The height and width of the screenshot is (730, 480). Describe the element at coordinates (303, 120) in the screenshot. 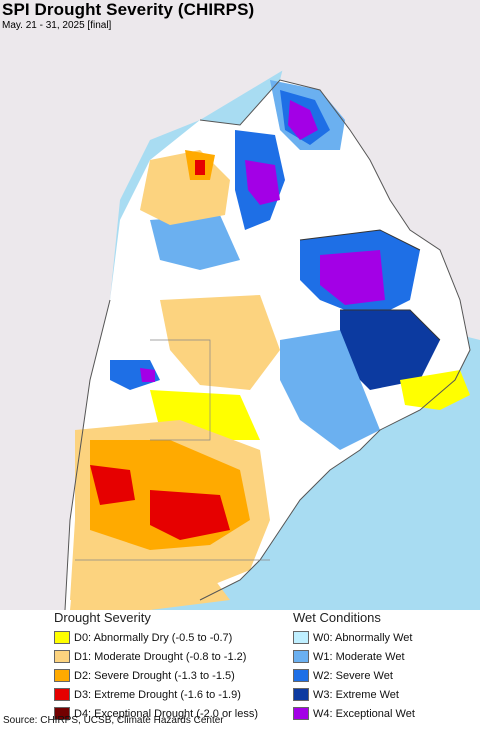

I see `wet-area-n3` at that location.